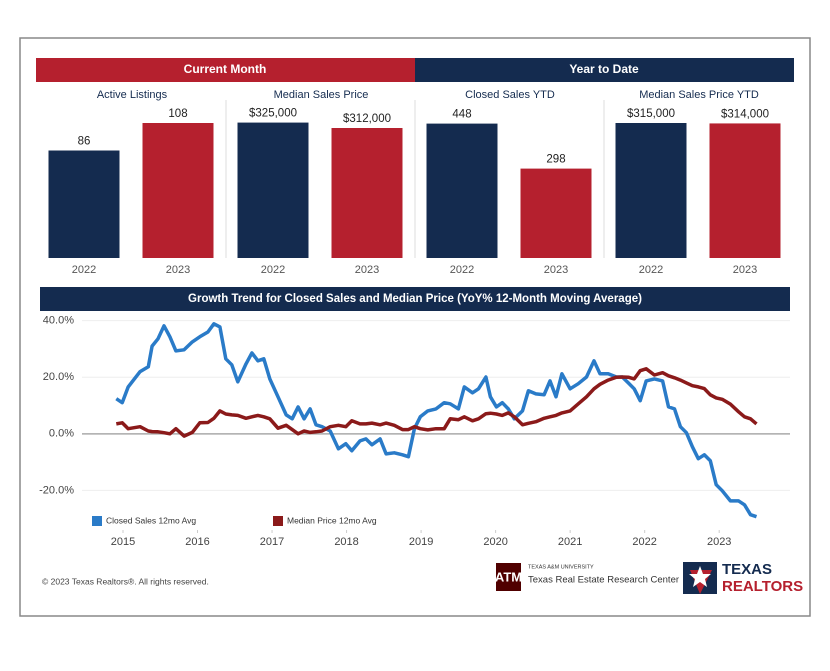 The image size is (830, 671). What do you see at coordinates (84, 142) in the screenshot?
I see `value-label: 86` at bounding box center [84, 142].